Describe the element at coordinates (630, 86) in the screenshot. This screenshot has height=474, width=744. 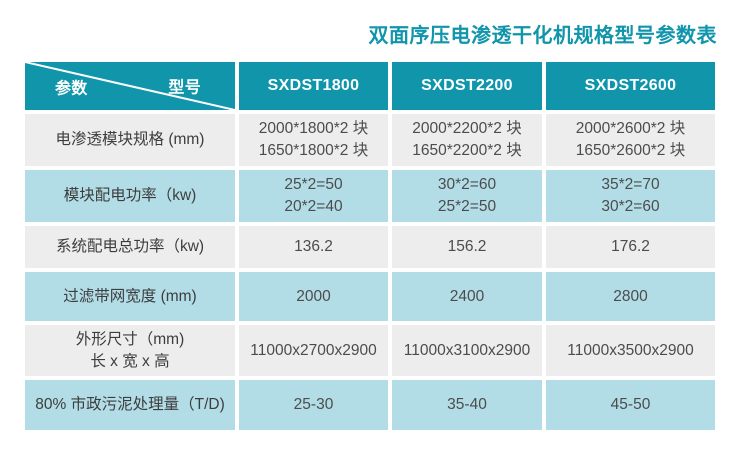
I see `model-header-cell: SXDST2600` at that location.